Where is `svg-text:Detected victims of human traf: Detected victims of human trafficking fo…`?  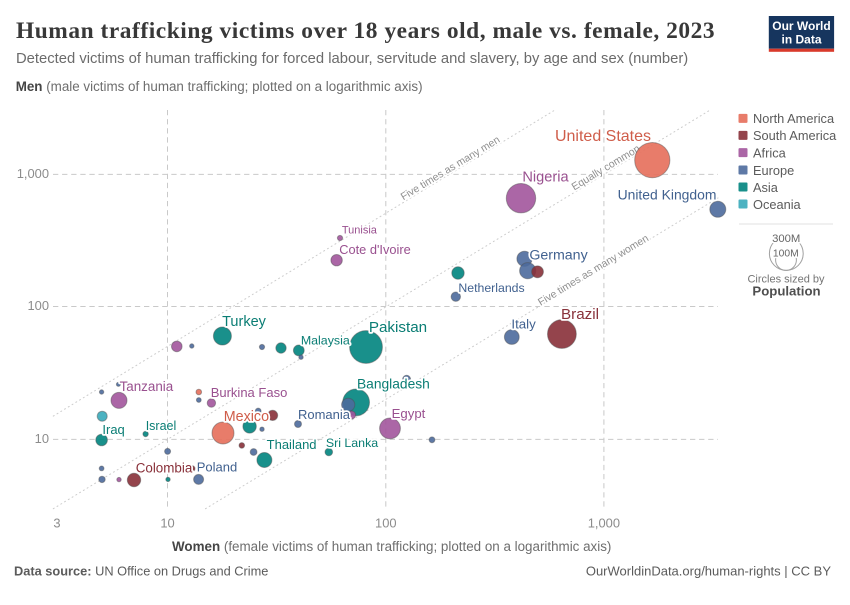
svg-text:Detected victims of human traf: Detected victims of human trafficking fo… is located at coordinates (352, 59).